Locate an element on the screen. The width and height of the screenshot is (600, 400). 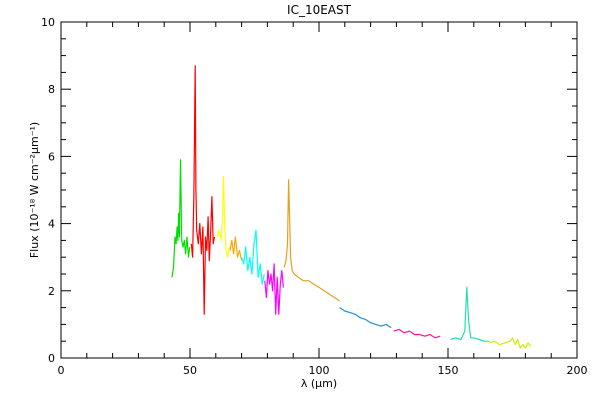
x-tick-label: 50 is located at coordinates (190, 370).